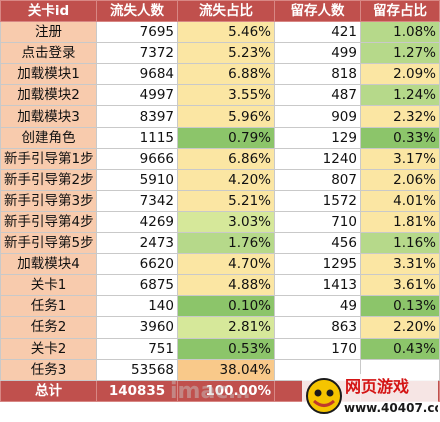 The image size is (440, 422). I want to click on lost-count-cell: 7695, so click(137, 32).